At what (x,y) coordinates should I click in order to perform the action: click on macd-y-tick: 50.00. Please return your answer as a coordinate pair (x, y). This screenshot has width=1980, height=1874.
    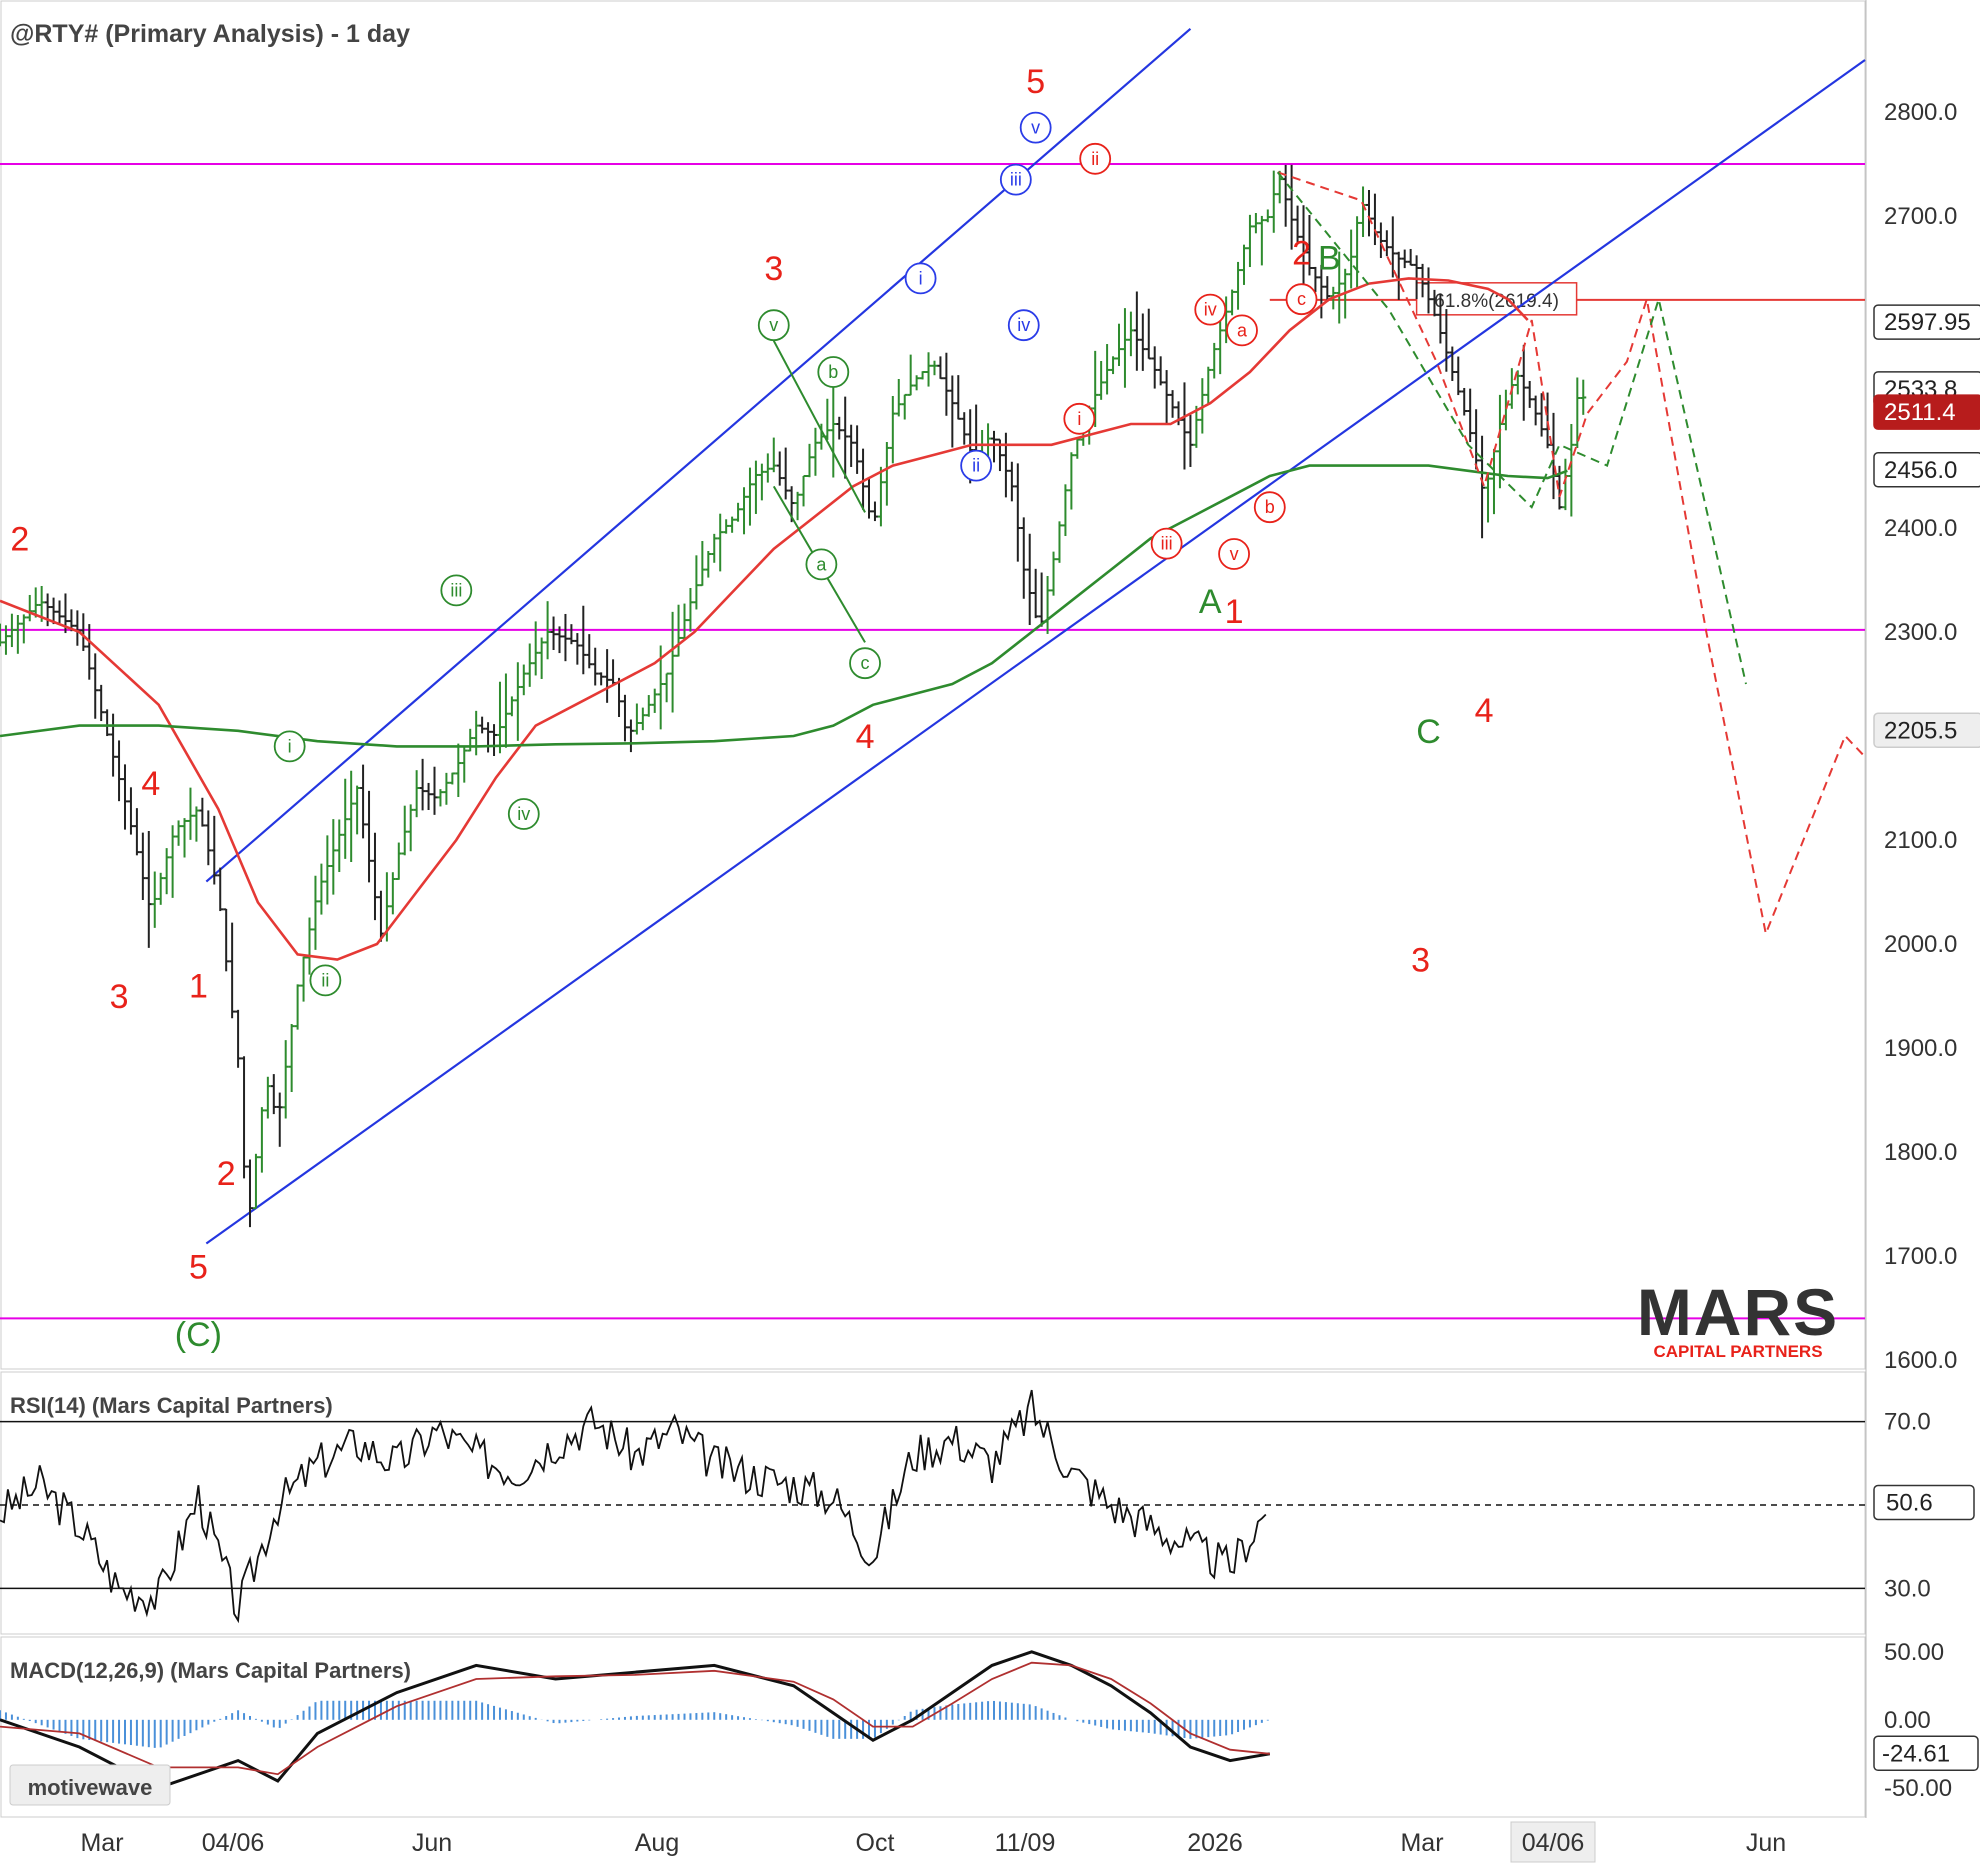
    Looking at the image, I should click on (1914, 1652).